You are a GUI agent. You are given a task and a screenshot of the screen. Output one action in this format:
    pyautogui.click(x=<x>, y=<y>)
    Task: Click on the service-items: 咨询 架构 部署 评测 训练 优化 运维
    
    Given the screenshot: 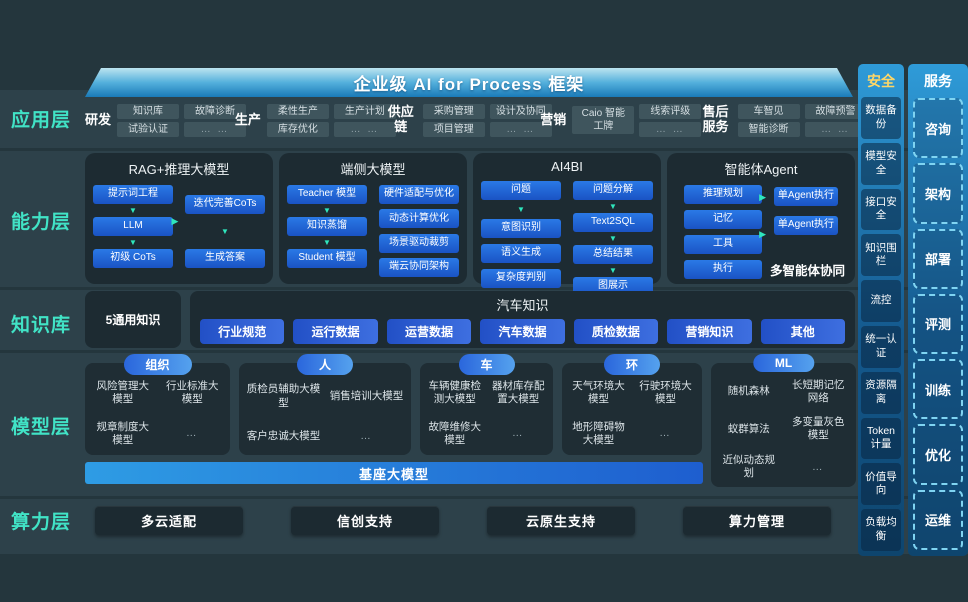 What is the action you would take?
    pyautogui.click(x=938, y=324)
    